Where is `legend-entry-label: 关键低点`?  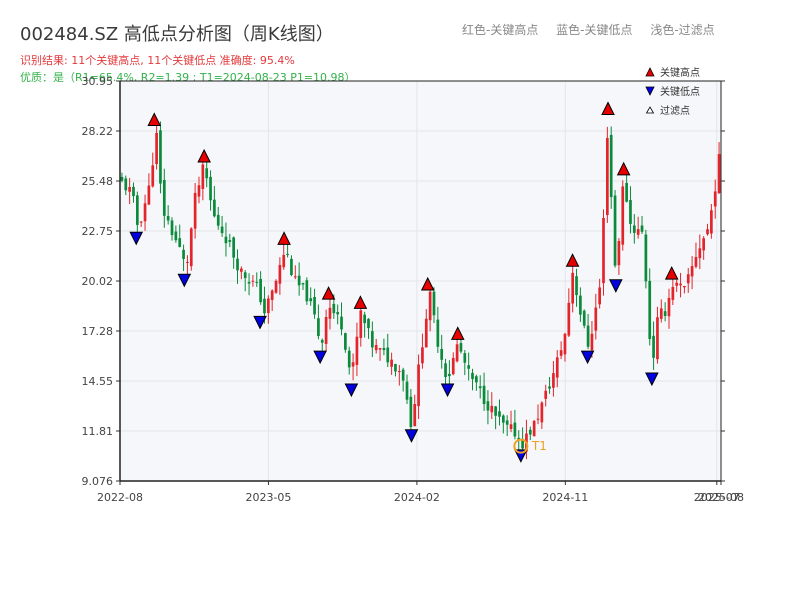
legend-entry-label: 关键低点 is located at coordinates (680, 91).